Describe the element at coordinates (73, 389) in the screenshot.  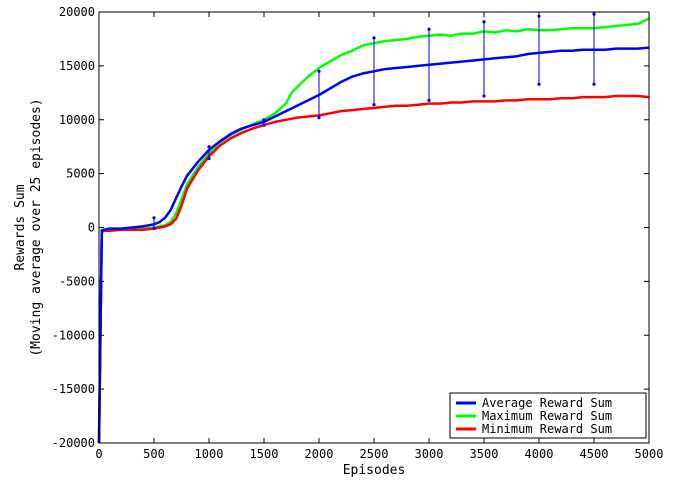
I see `y-tick-label: -15000` at that location.